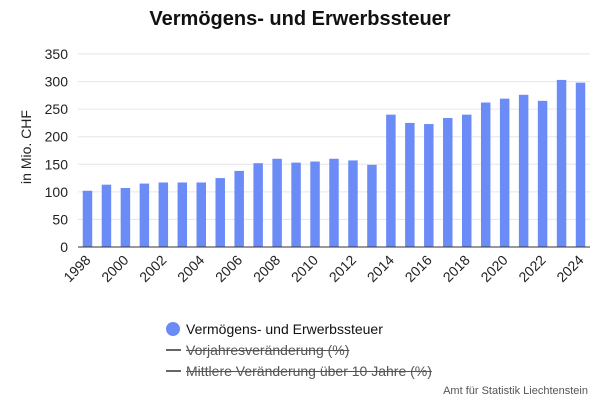  I want to click on legend-item-yoy: Vorjahresveränderung (%), so click(299, 349).